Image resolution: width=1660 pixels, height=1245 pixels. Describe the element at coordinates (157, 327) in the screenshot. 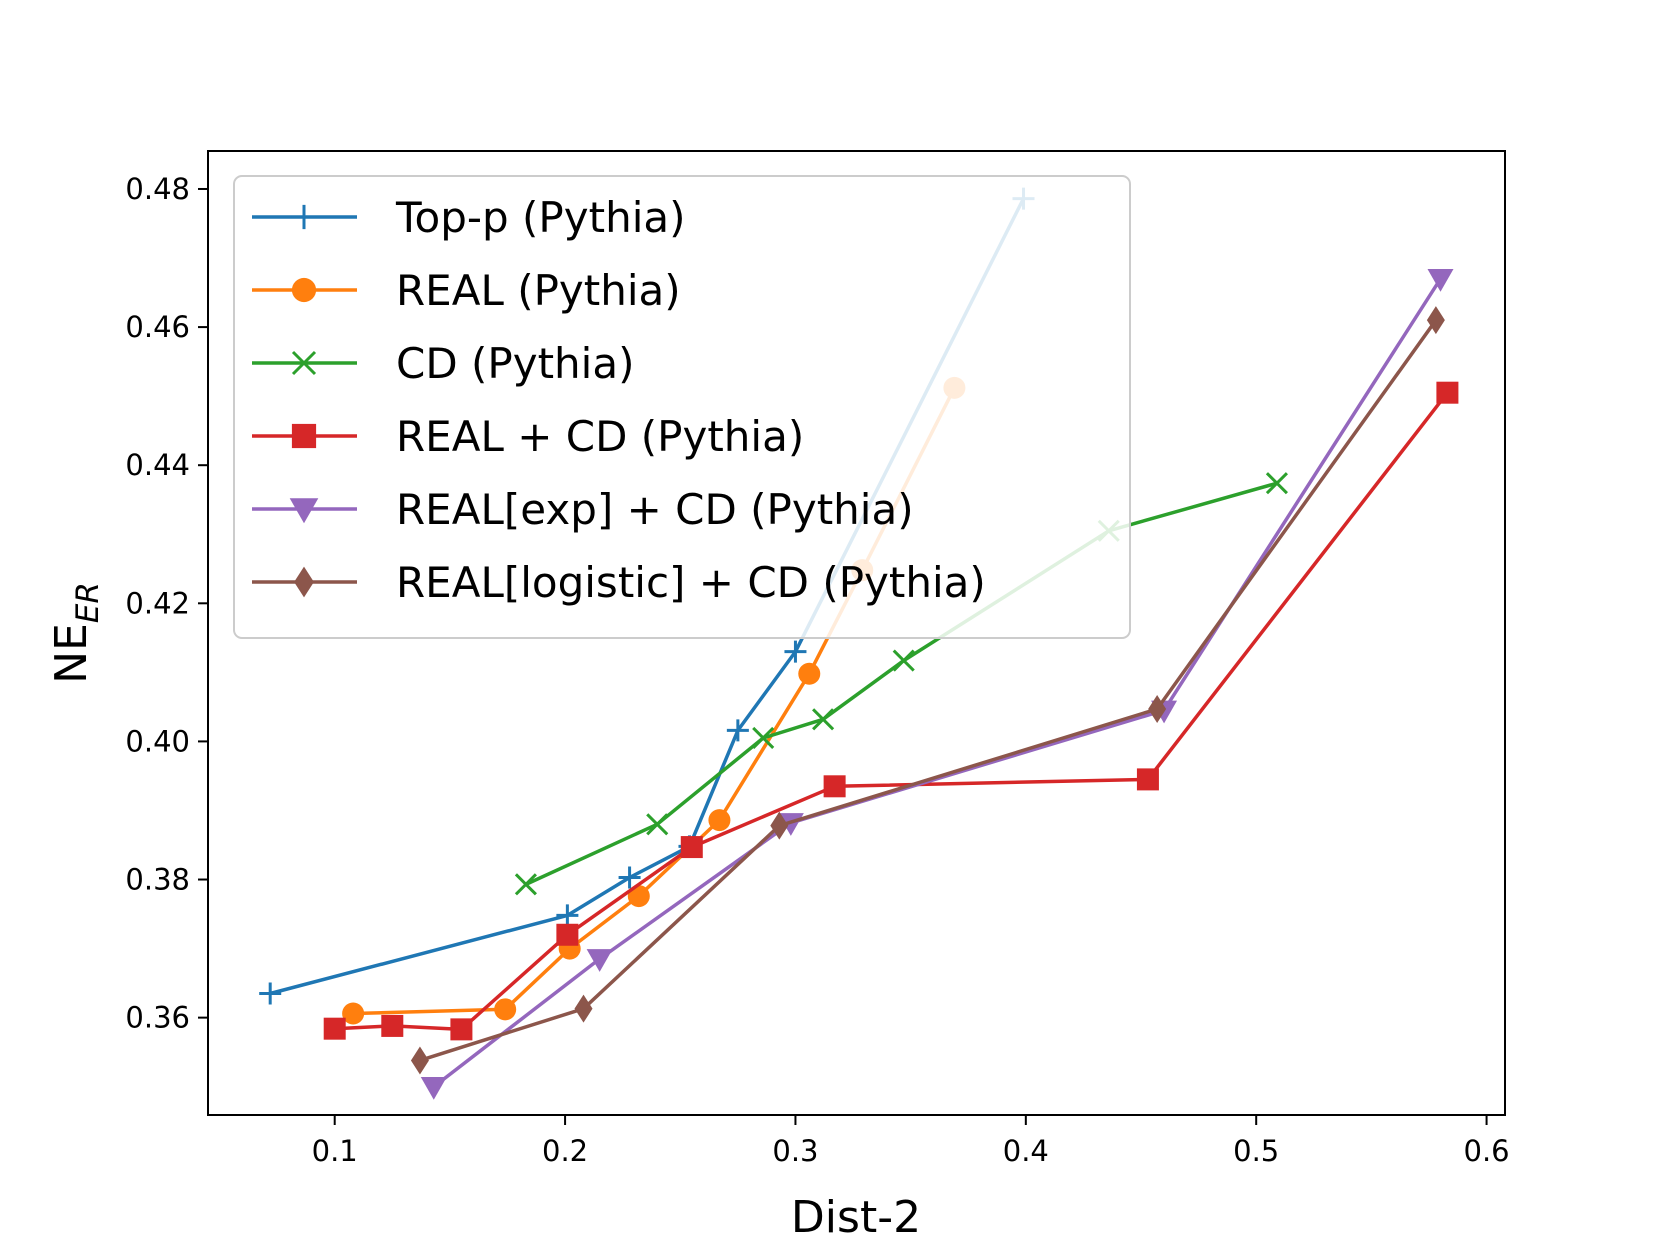

I see `y-tick-label: 0.46` at that location.